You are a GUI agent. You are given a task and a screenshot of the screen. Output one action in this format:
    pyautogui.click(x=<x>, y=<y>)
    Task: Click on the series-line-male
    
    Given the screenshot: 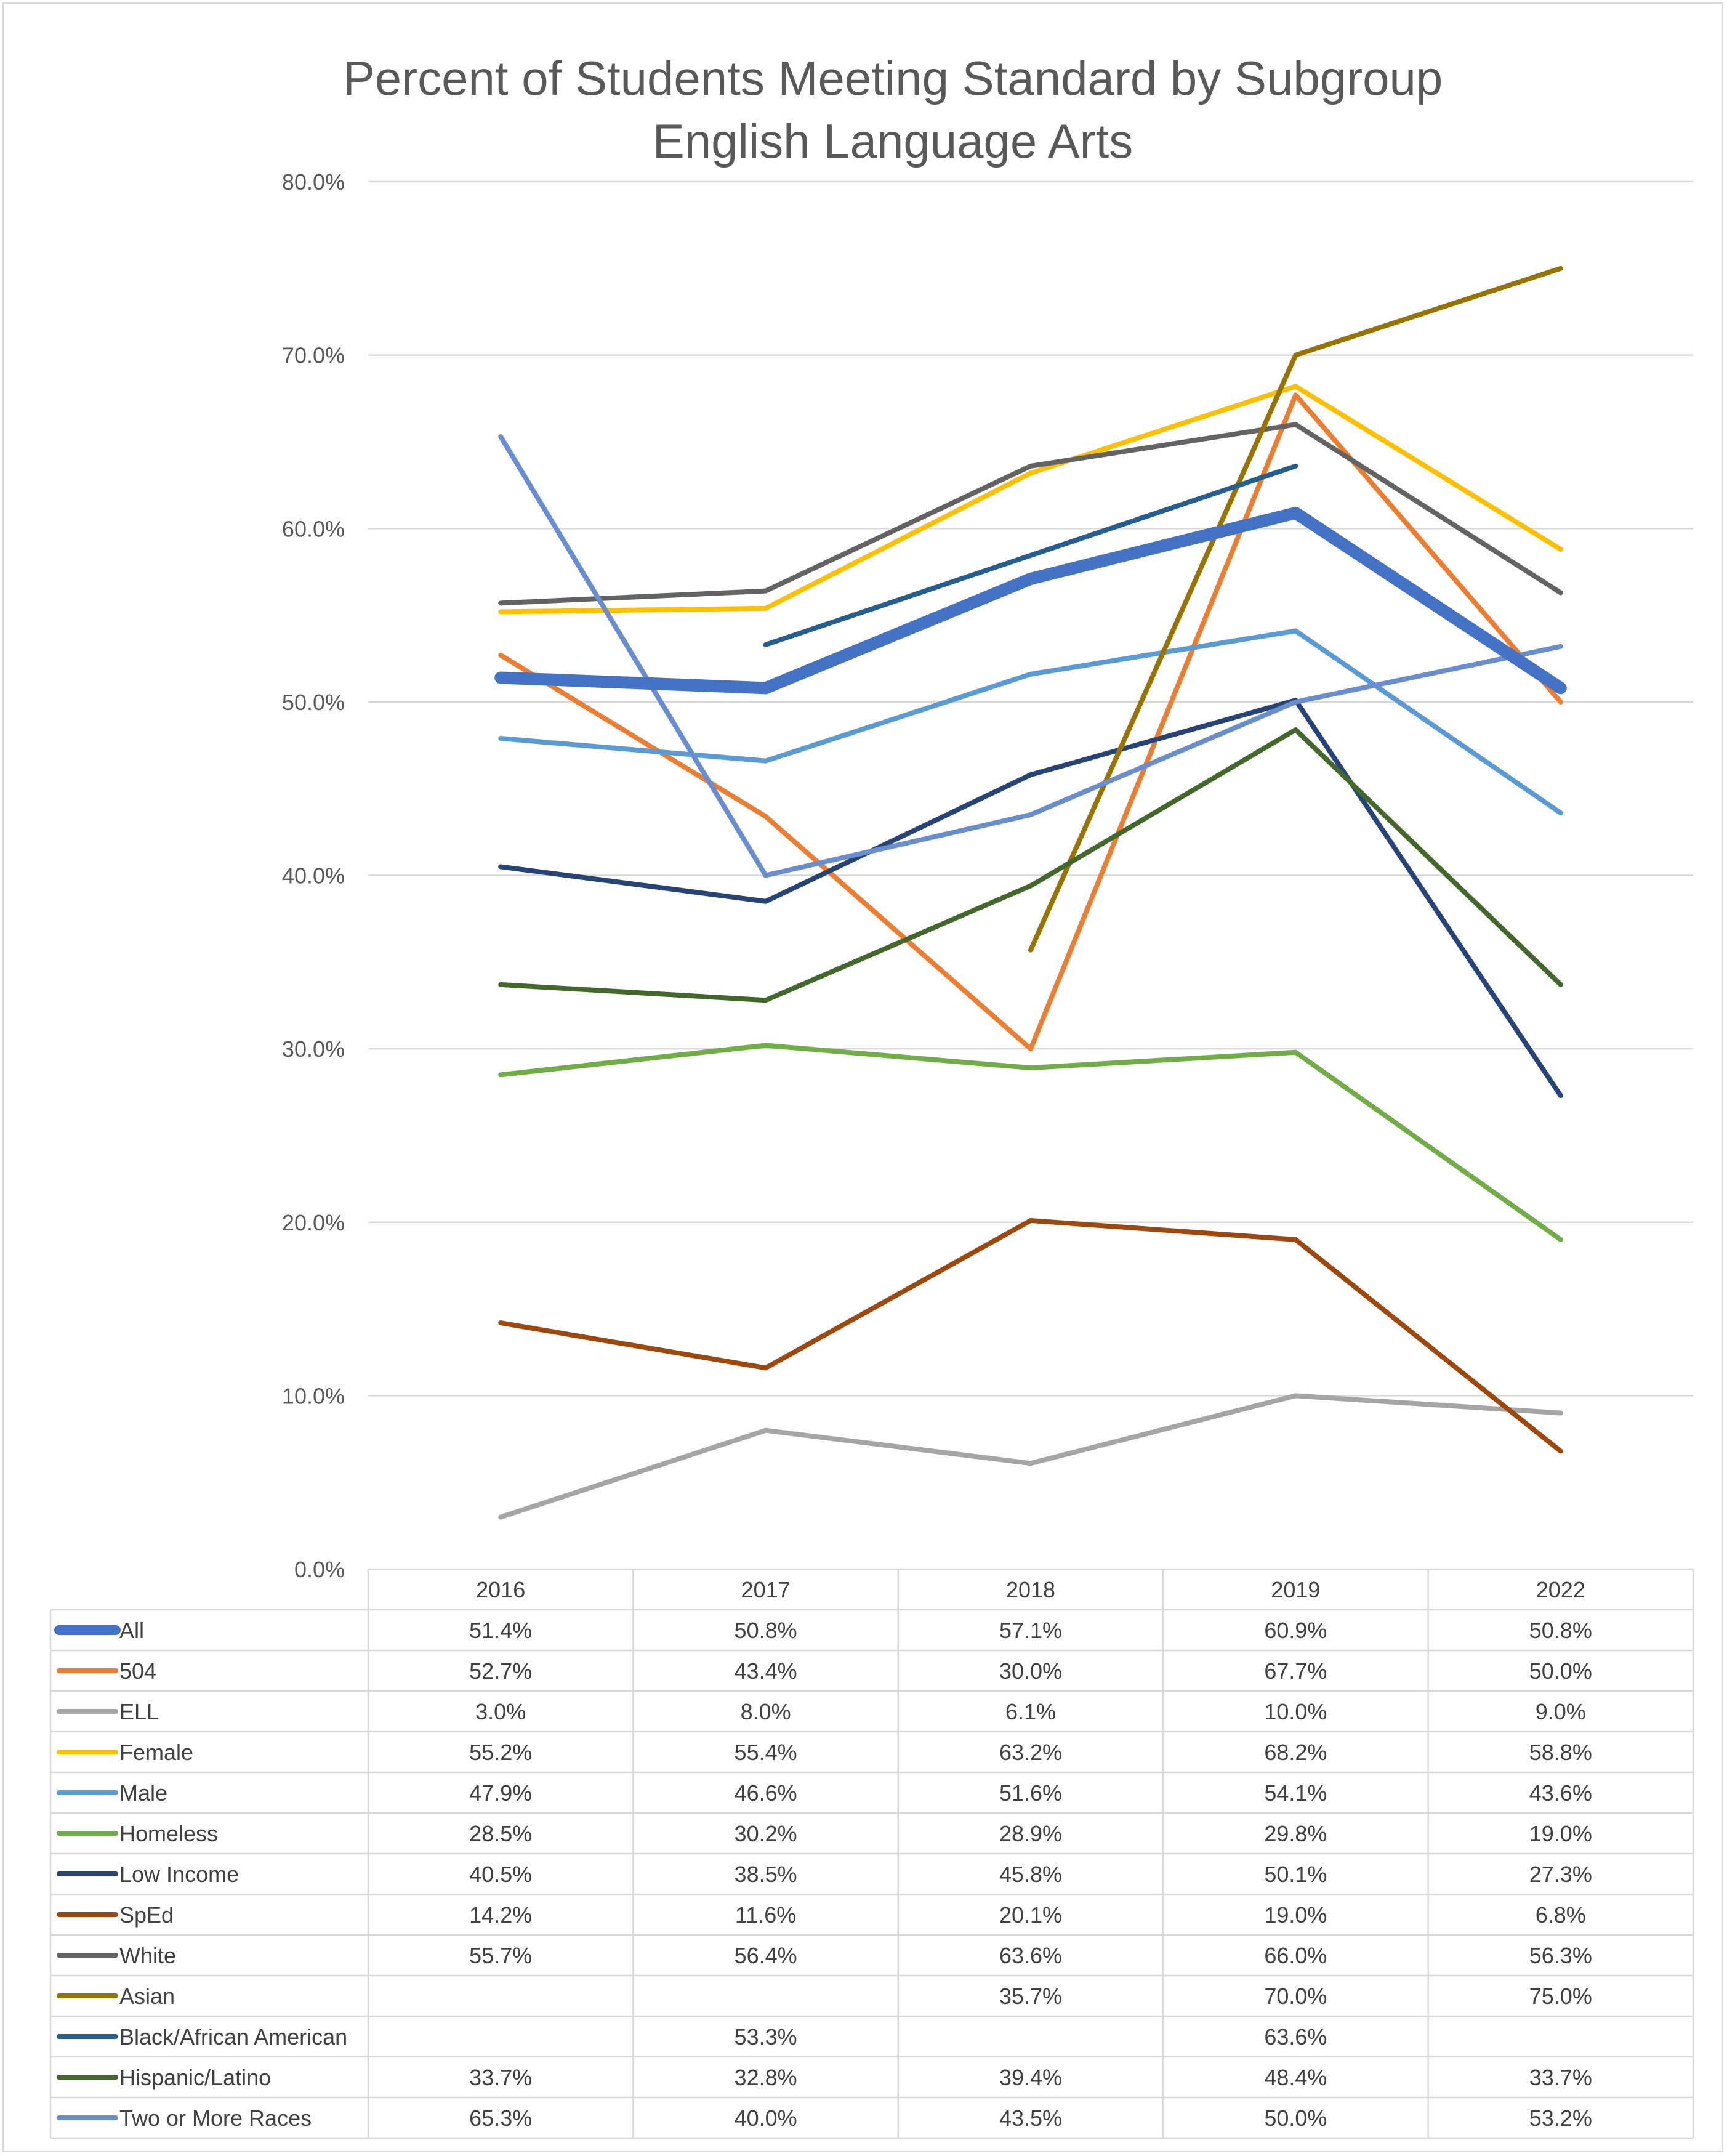 What is the action you would take?
    pyautogui.click(x=1030, y=722)
    